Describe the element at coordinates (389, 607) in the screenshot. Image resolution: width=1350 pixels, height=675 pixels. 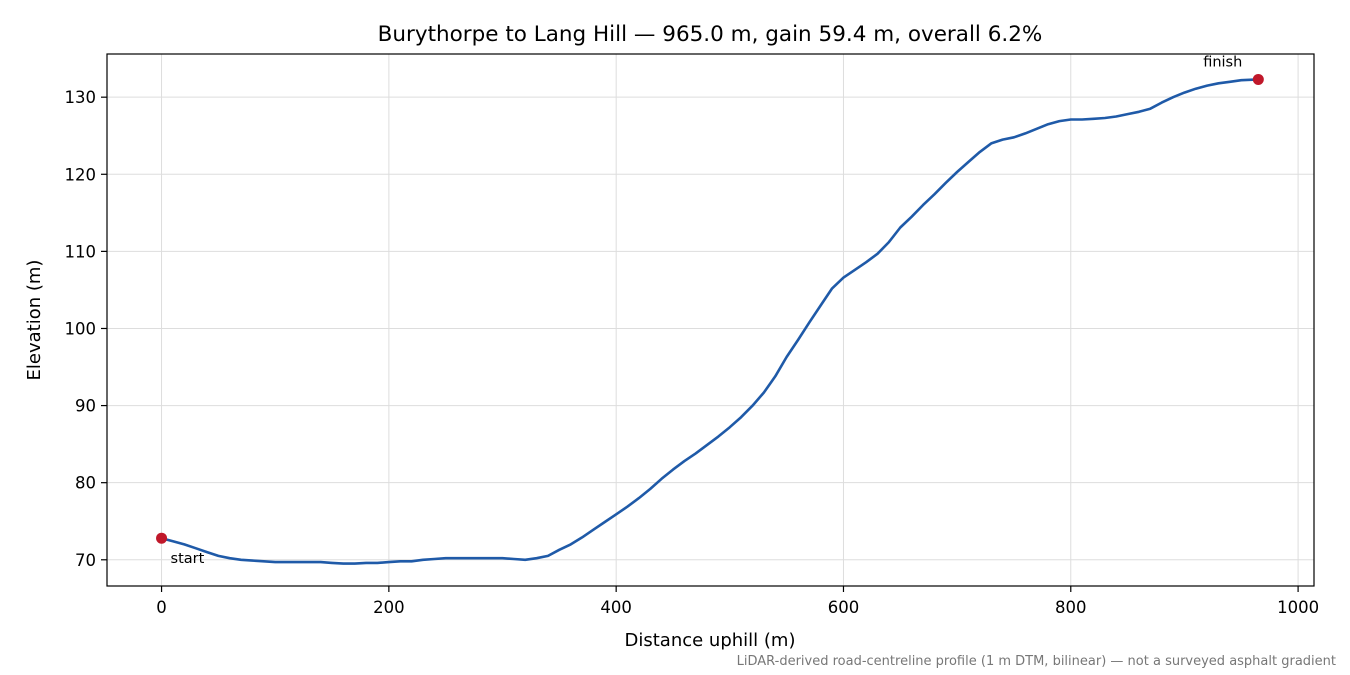
I see `x-tick-label: 200` at that location.